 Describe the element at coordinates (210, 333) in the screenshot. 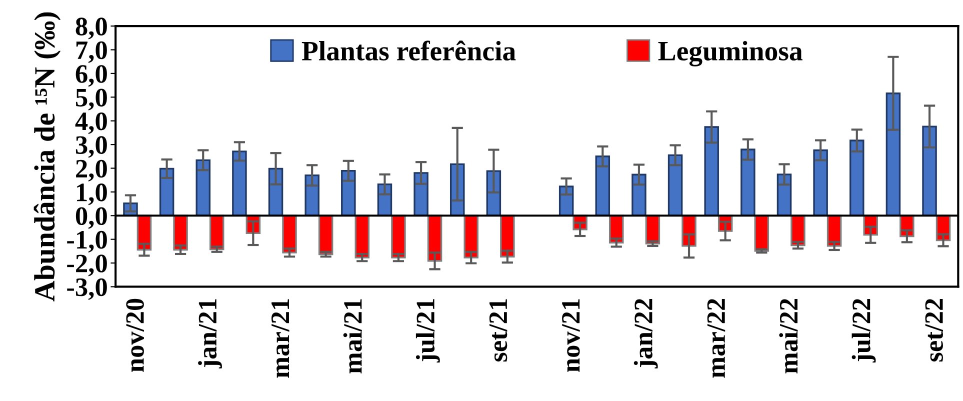

I see `x-tick-label: jan/21` at that location.